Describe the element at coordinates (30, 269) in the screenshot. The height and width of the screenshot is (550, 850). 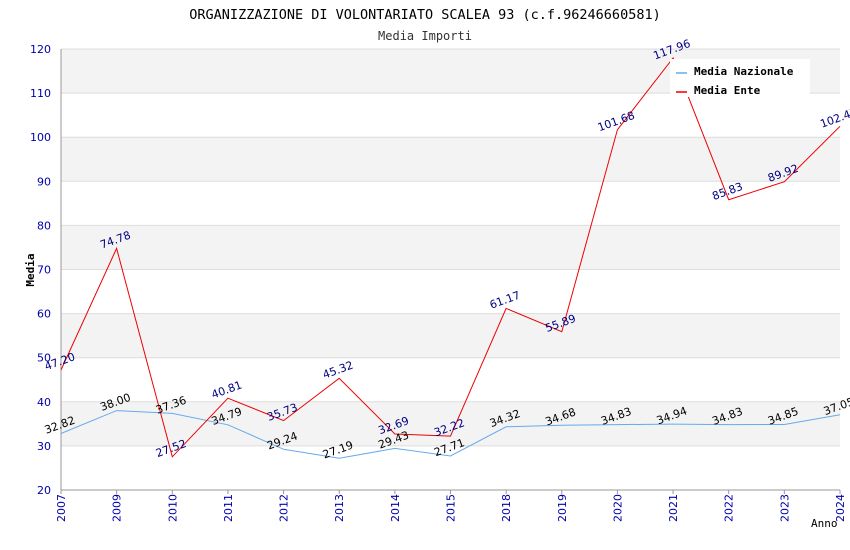
I see `y-axis-label: Media` at that location.